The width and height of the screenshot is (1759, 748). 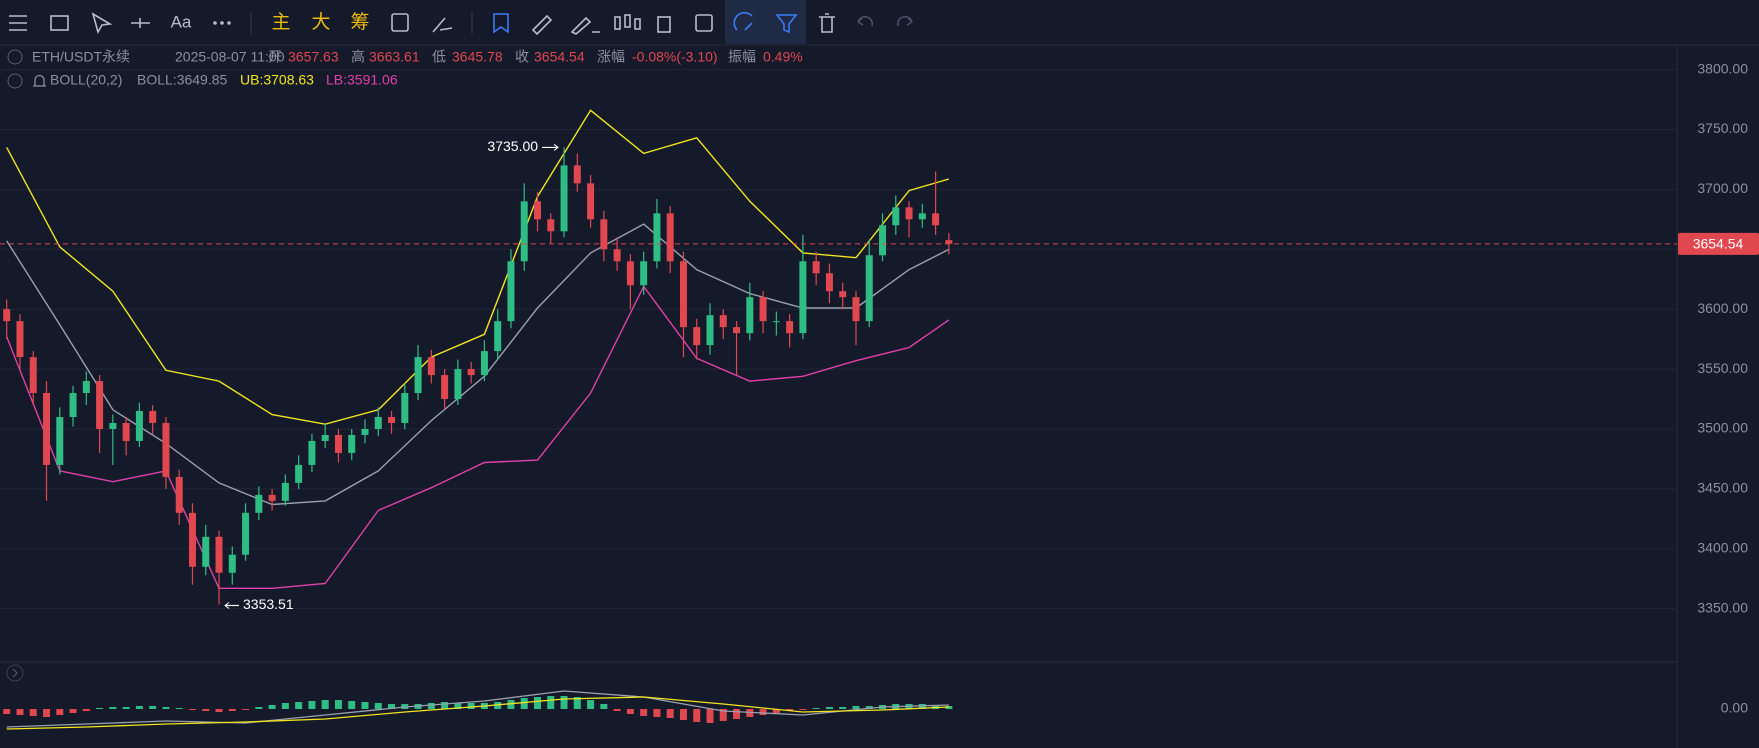 I want to click on bookmark-icon, so click(x=501, y=23).